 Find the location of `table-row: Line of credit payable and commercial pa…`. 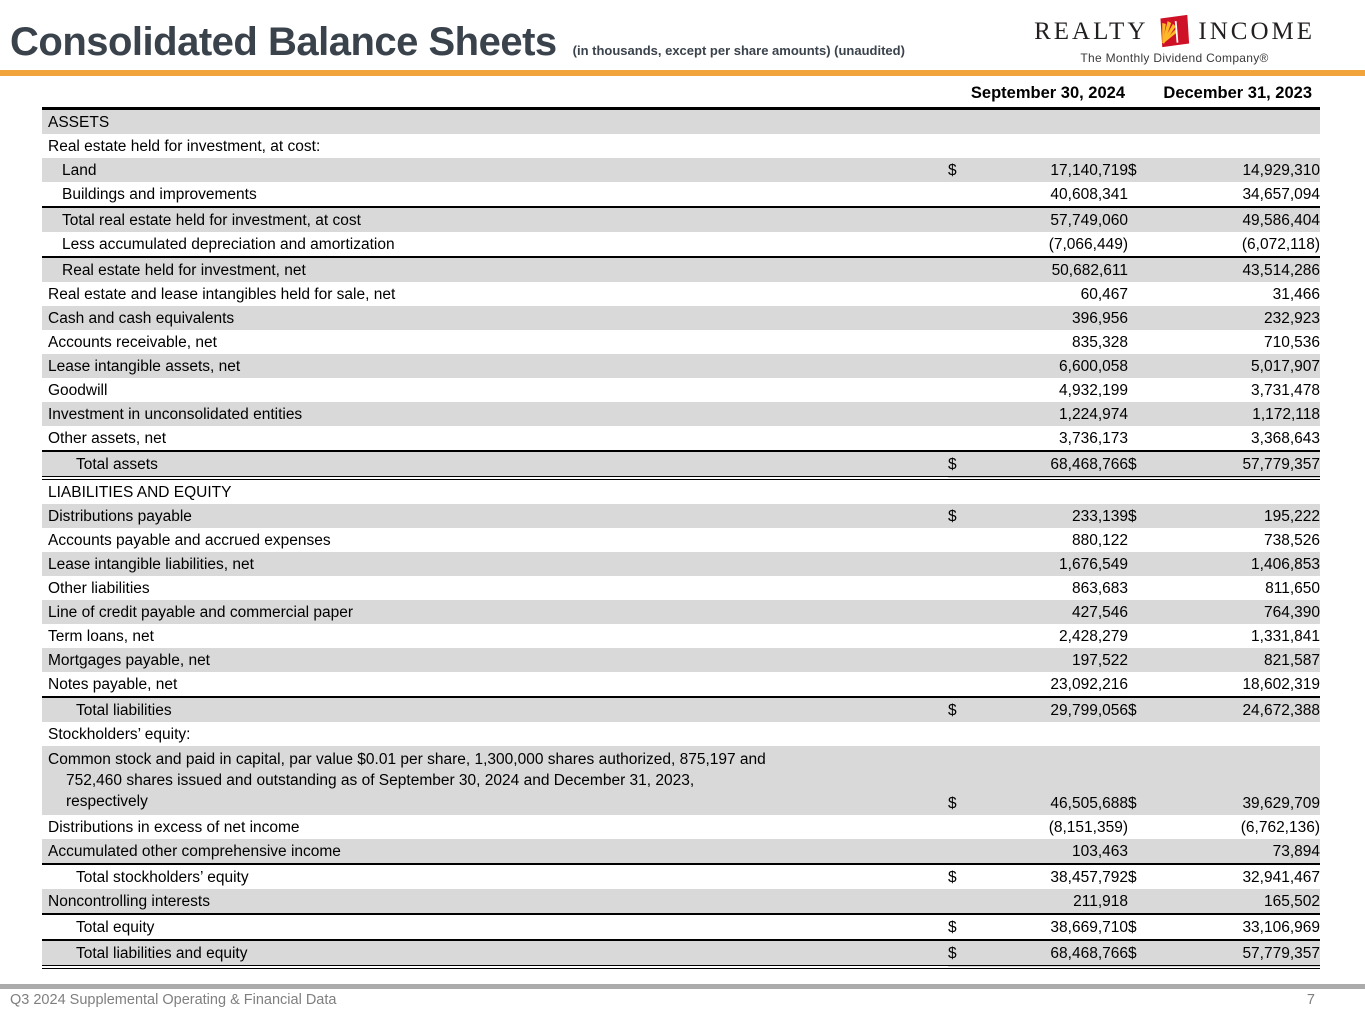

table-row: Line of credit payable and commercial pa… is located at coordinates (681, 612).